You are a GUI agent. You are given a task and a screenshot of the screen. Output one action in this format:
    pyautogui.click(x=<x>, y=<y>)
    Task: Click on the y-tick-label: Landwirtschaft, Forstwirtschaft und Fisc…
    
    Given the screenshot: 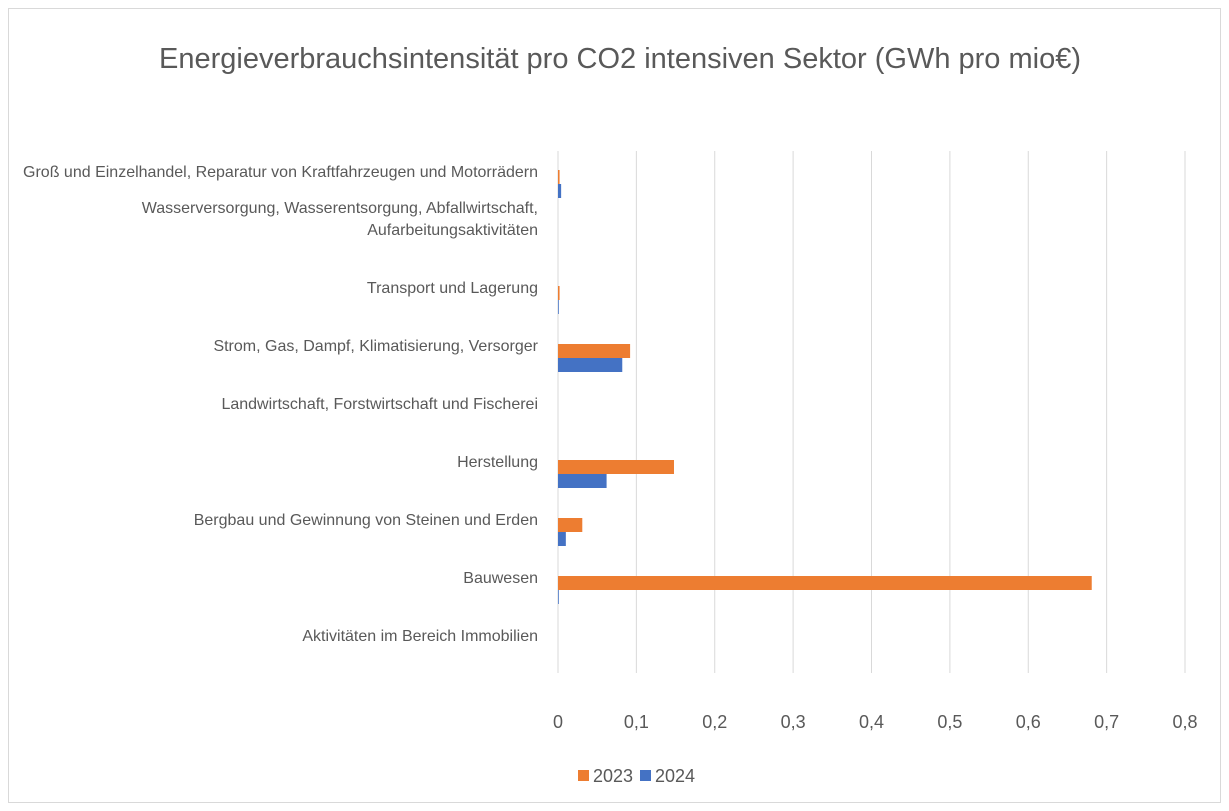 What is the action you would take?
    pyautogui.click(x=379, y=404)
    